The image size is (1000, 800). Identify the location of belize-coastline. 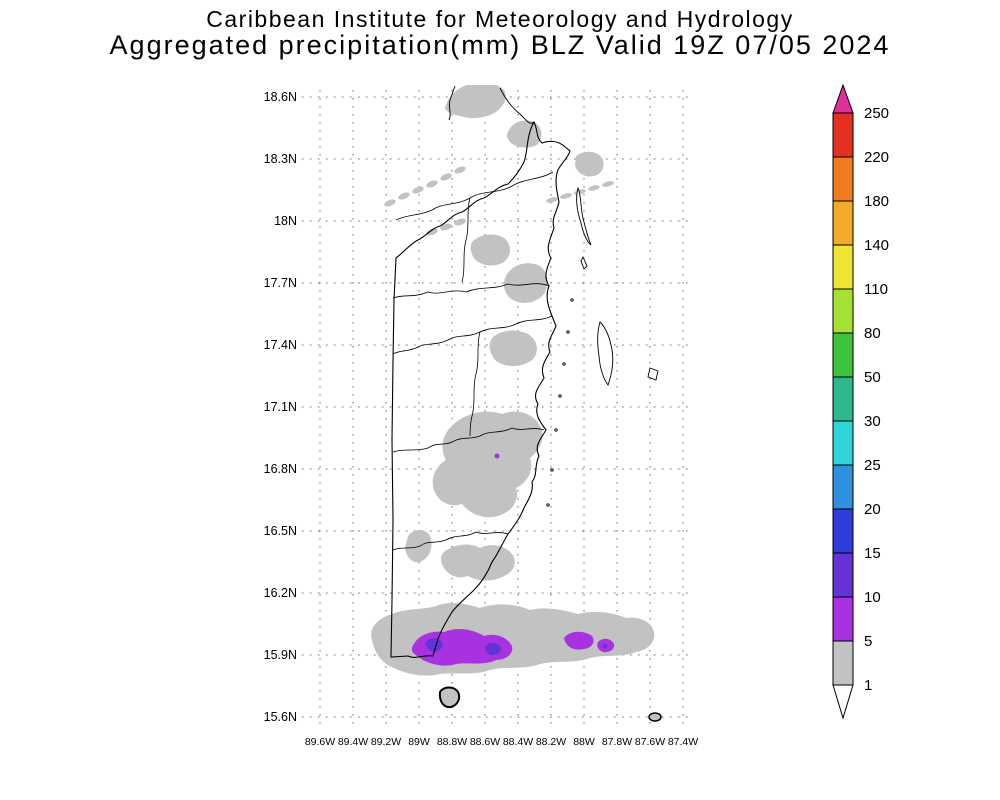
(480, 389).